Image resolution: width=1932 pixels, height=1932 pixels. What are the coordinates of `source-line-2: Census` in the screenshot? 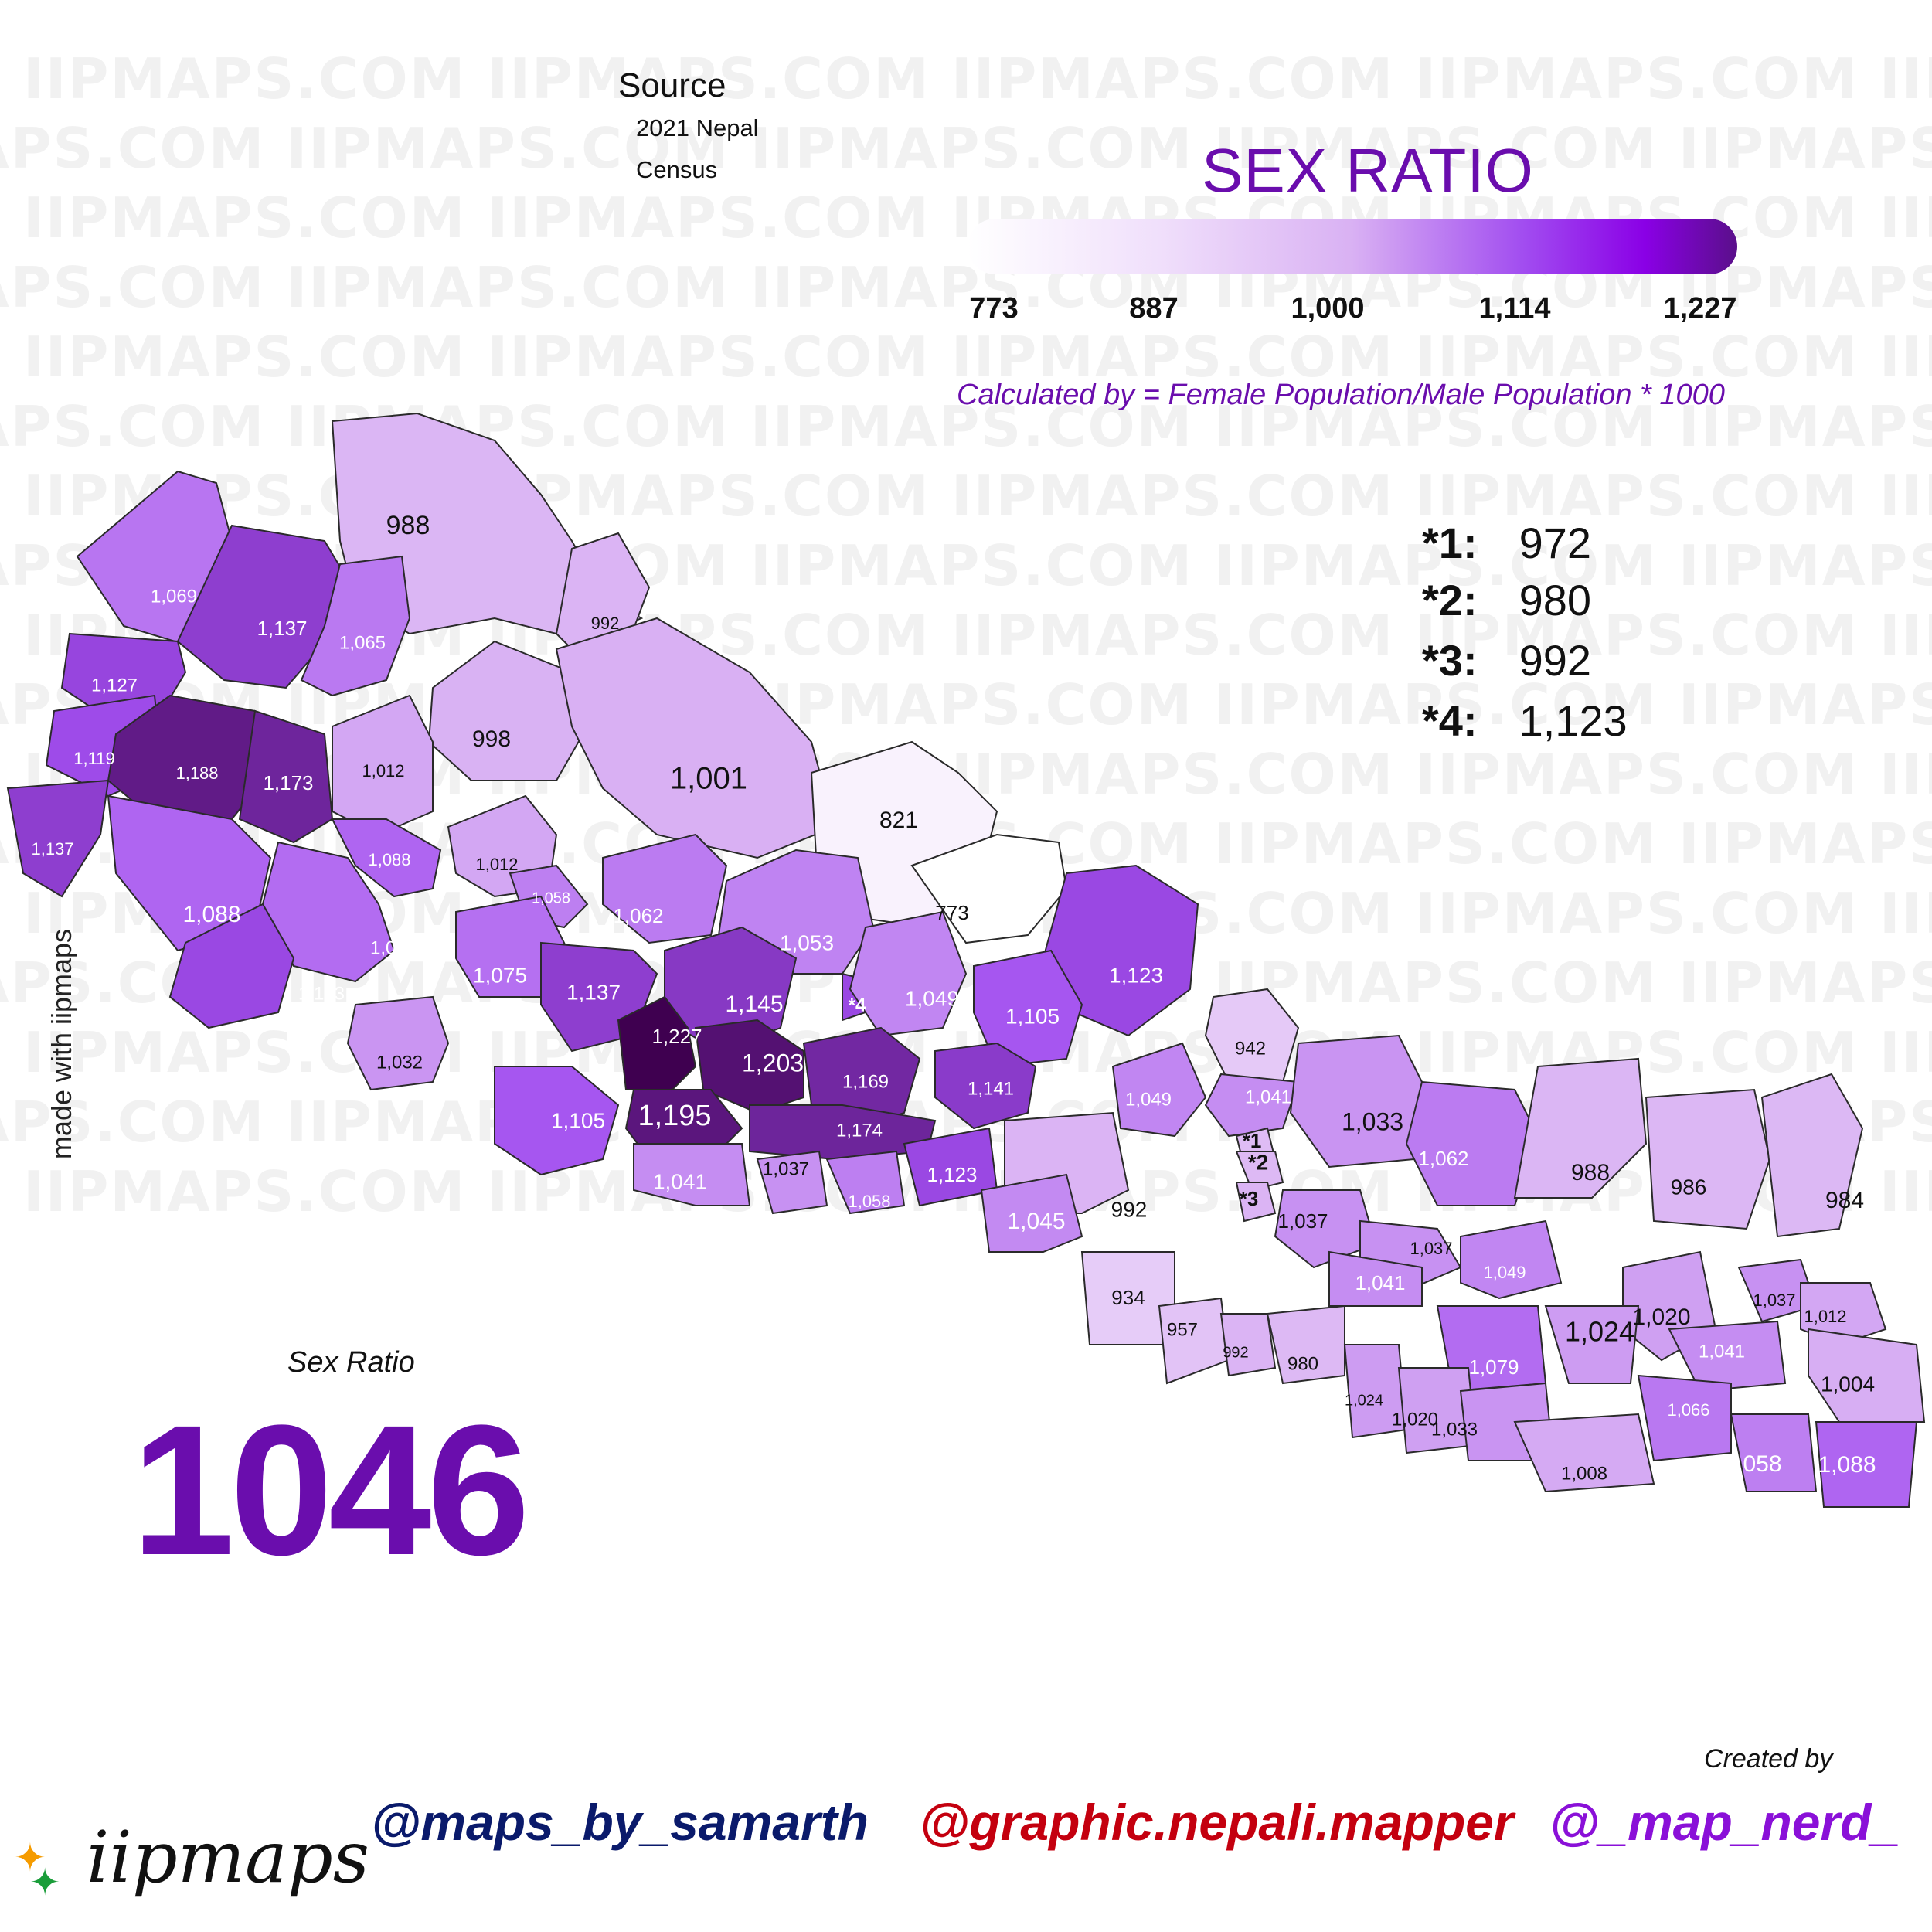 It's located at (677, 169).